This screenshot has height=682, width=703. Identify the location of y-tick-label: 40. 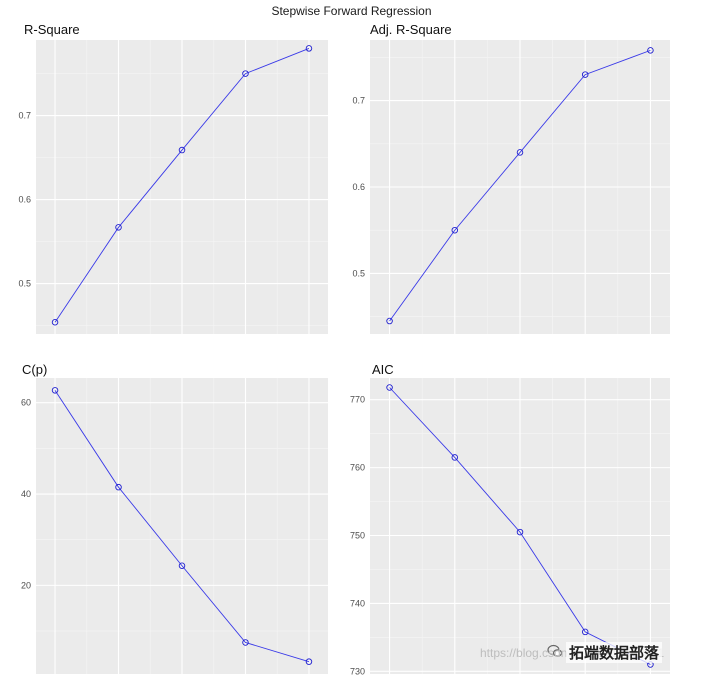
(26, 494).